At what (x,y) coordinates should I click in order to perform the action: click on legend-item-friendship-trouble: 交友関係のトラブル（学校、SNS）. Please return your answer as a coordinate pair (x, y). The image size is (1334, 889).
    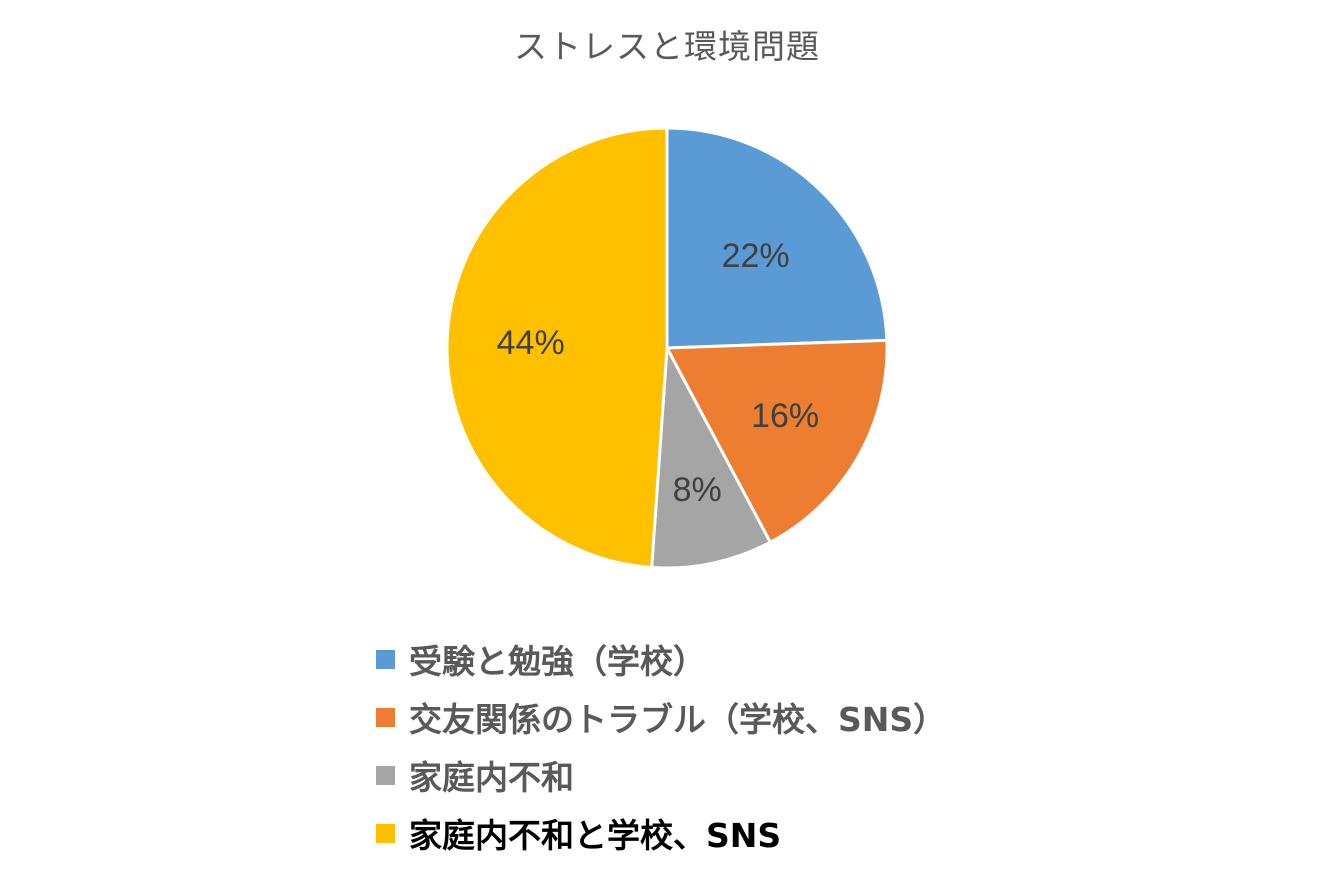
    Looking at the image, I should click on (756, 717).